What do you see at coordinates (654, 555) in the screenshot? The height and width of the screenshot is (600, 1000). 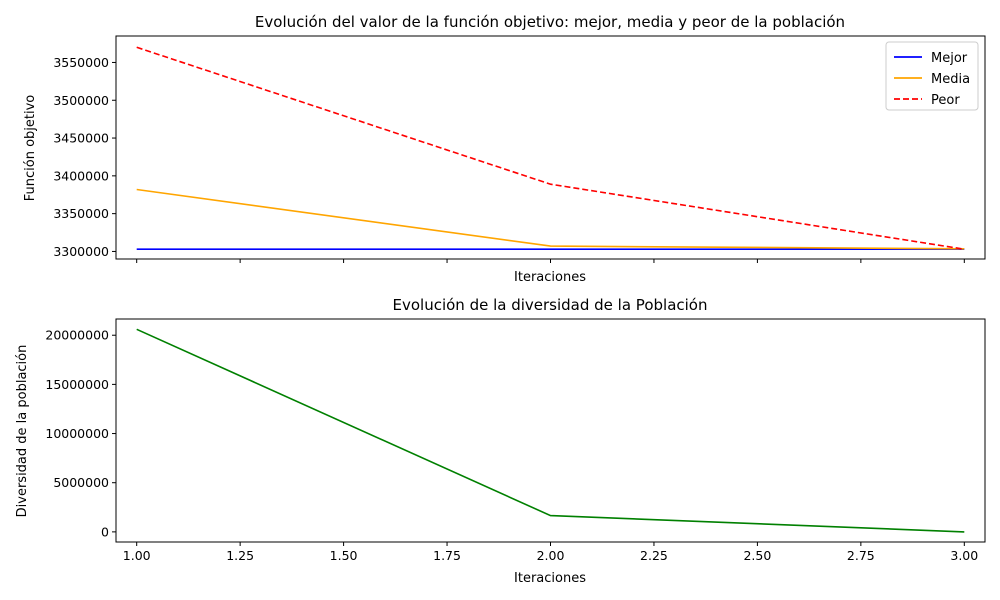 I see `x-tick-label: 2.25` at bounding box center [654, 555].